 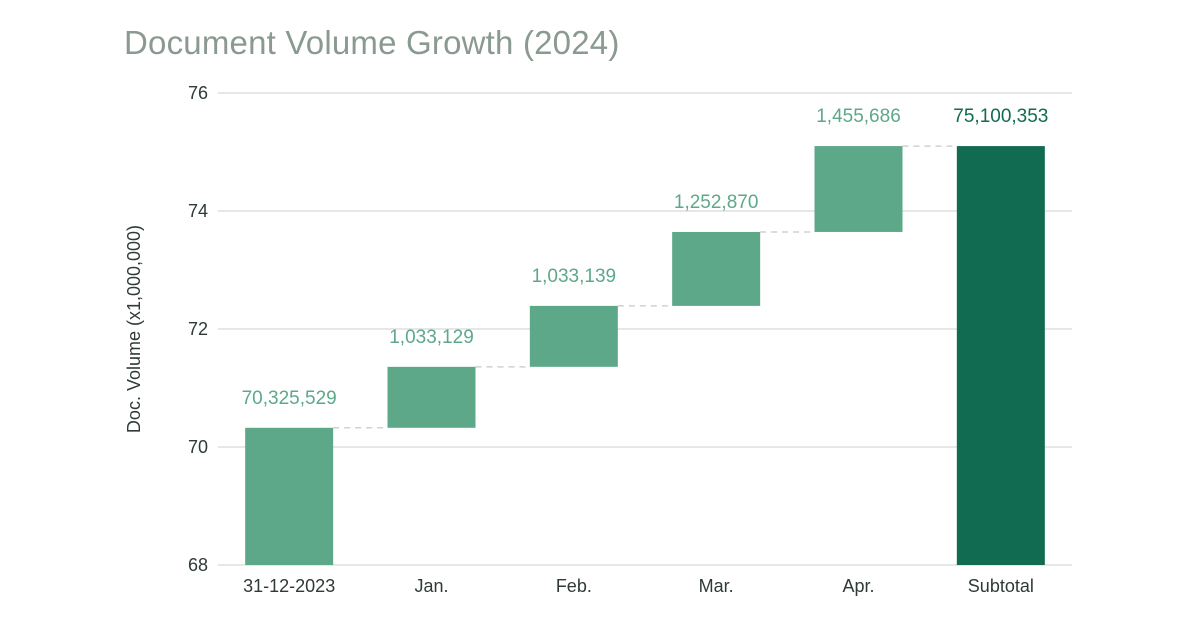 What do you see at coordinates (198, 211) in the screenshot?
I see `y-tick-label: 74` at bounding box center [198, 211].